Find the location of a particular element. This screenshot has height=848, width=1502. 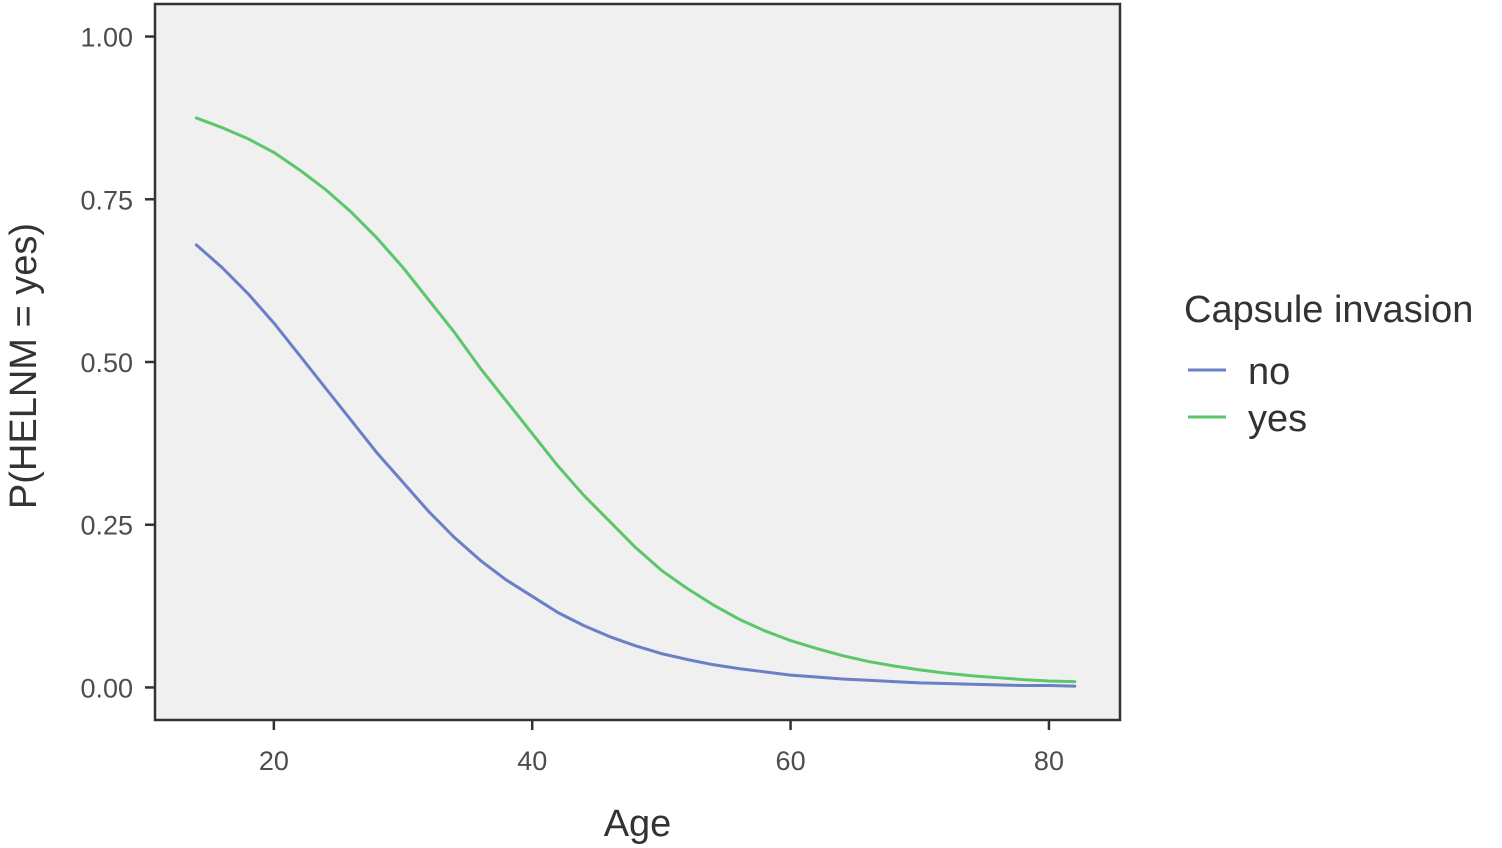

y-tick-label: 0.25 is located at coordinates (106, 526).